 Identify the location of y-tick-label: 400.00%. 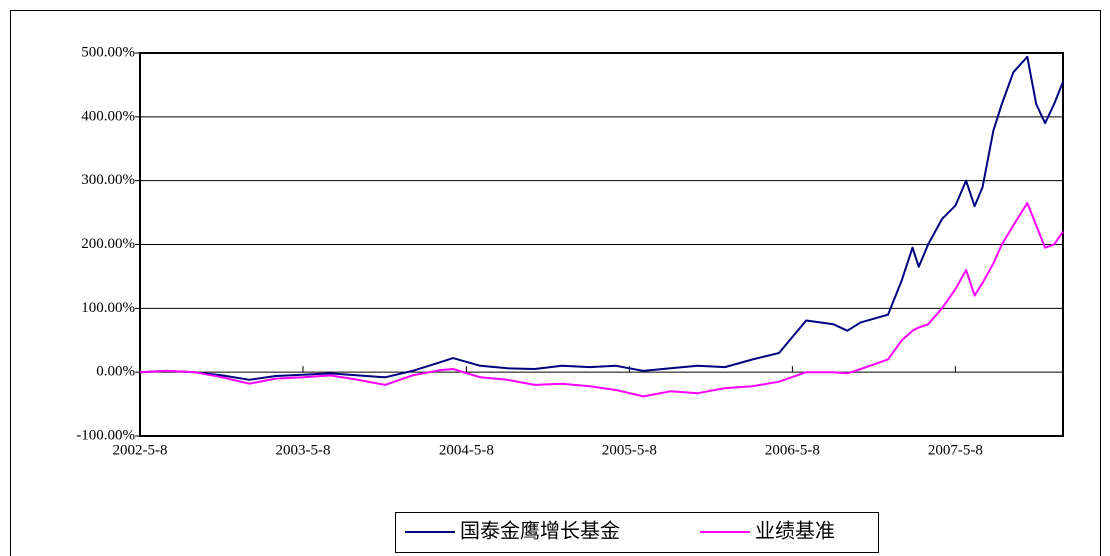
(108, 116).